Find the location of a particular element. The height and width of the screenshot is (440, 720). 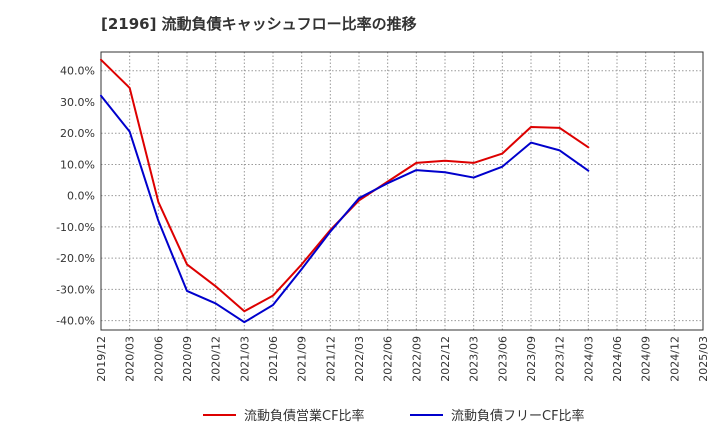

y-tick-label: -40.0% is located at coordinates (75, 321).